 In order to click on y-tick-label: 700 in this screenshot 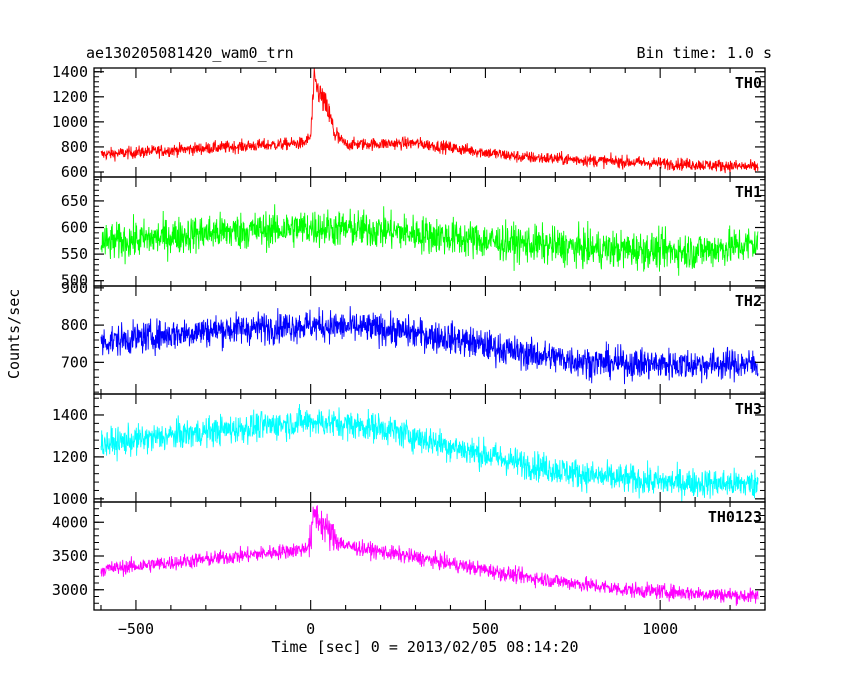, I will do `click(74, 362)`.